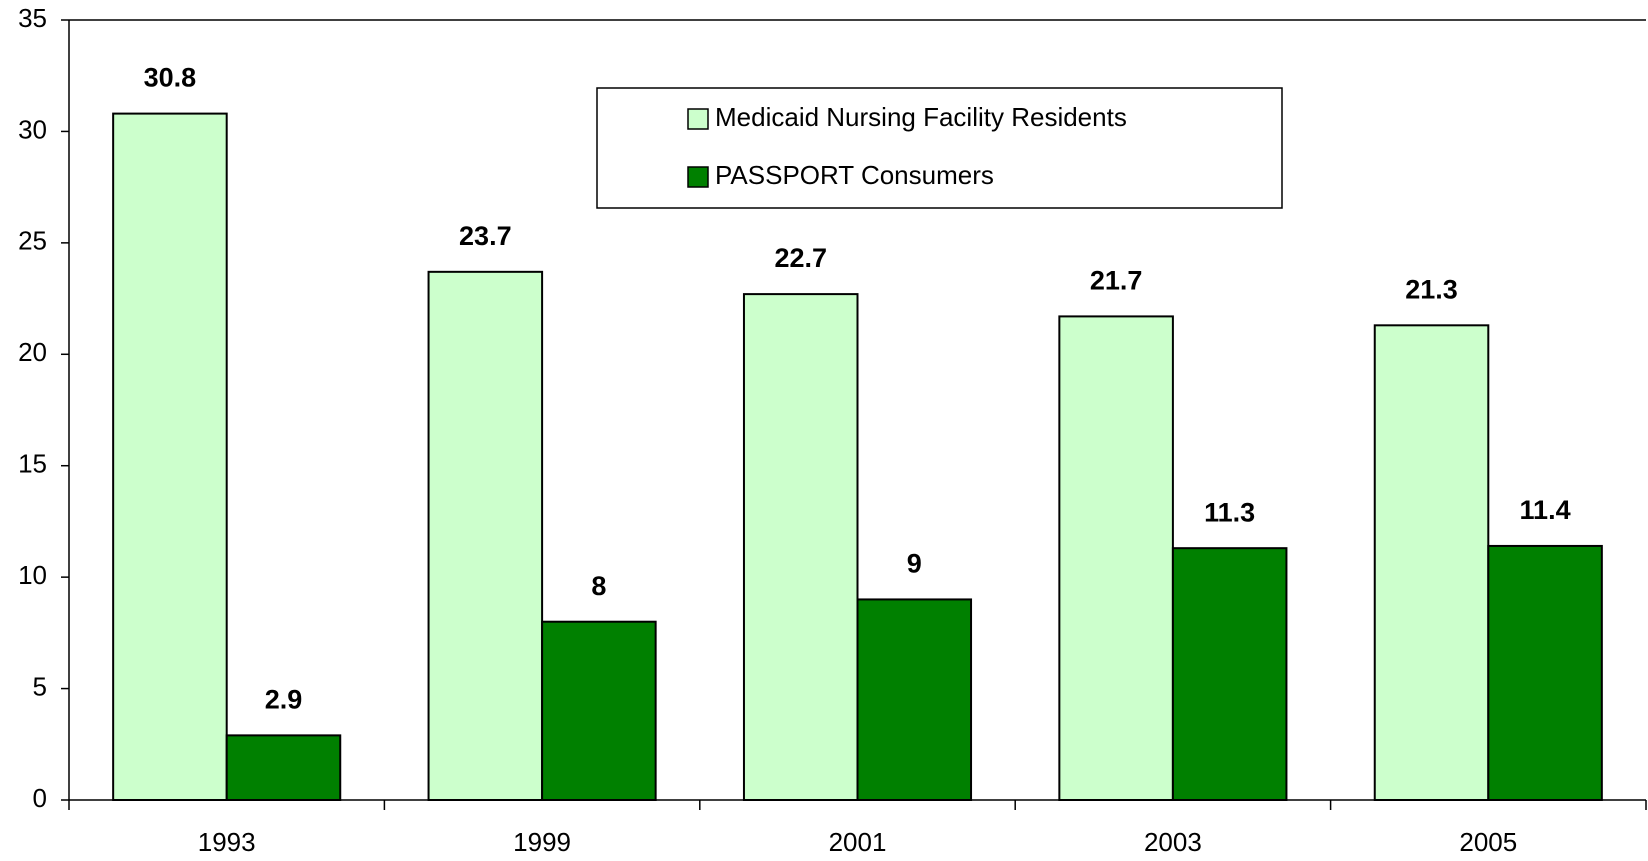  I want to click on value-label: 22.7, so click(800, 258).